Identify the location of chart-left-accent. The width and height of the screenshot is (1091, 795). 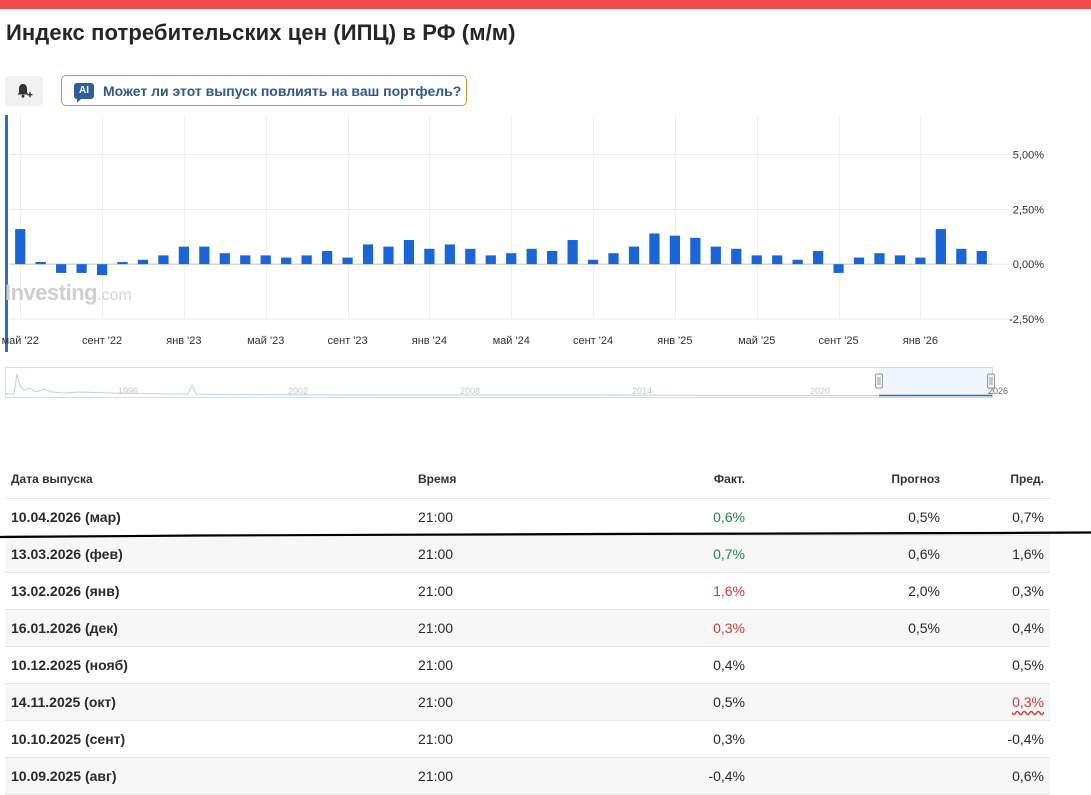
(6, 233).